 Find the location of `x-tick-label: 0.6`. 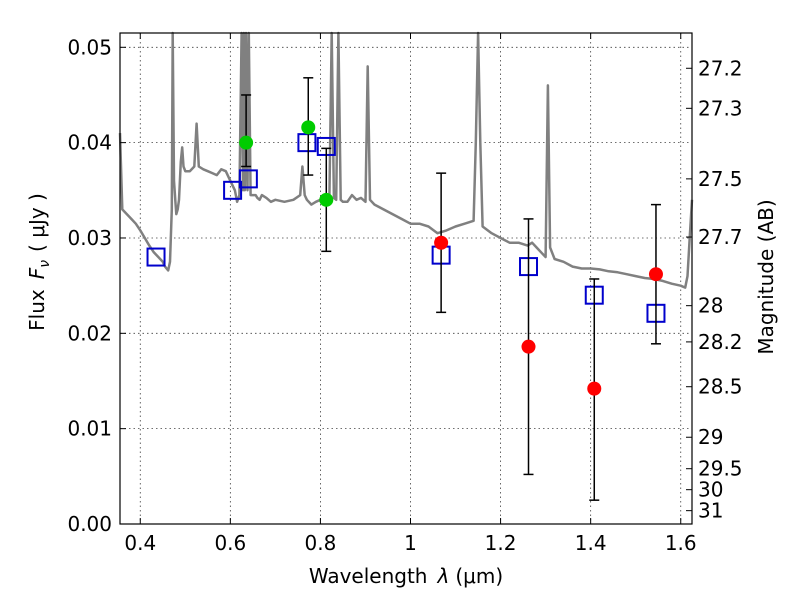

x-tick-label: 0.6 is located at coordinates (230, 543).